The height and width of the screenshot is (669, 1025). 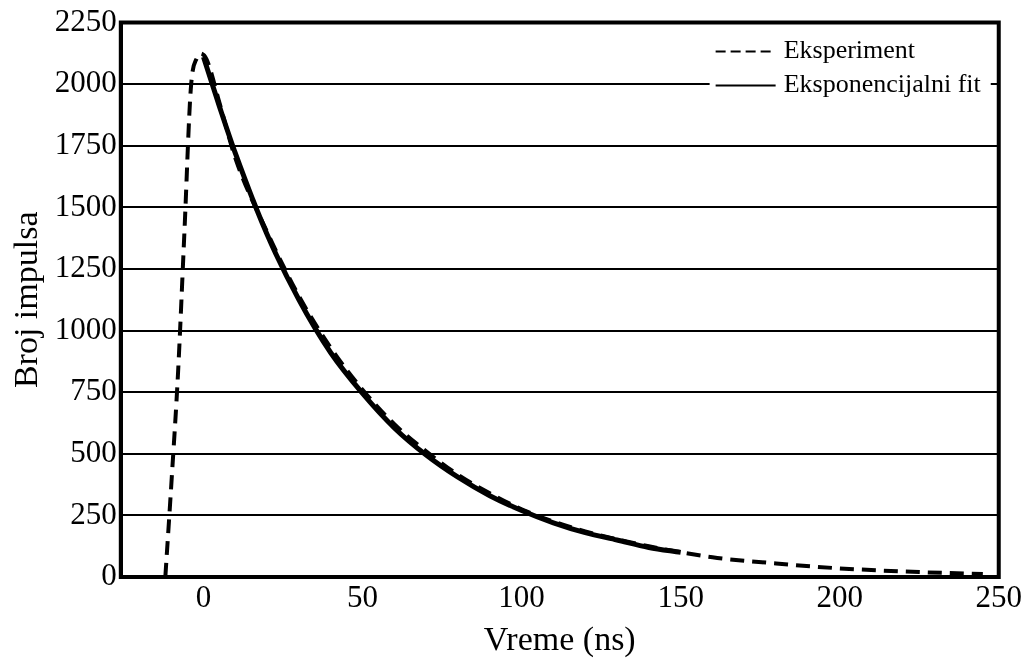 I want to click on y-tick-label: 1500, so click(x=85, y=205).